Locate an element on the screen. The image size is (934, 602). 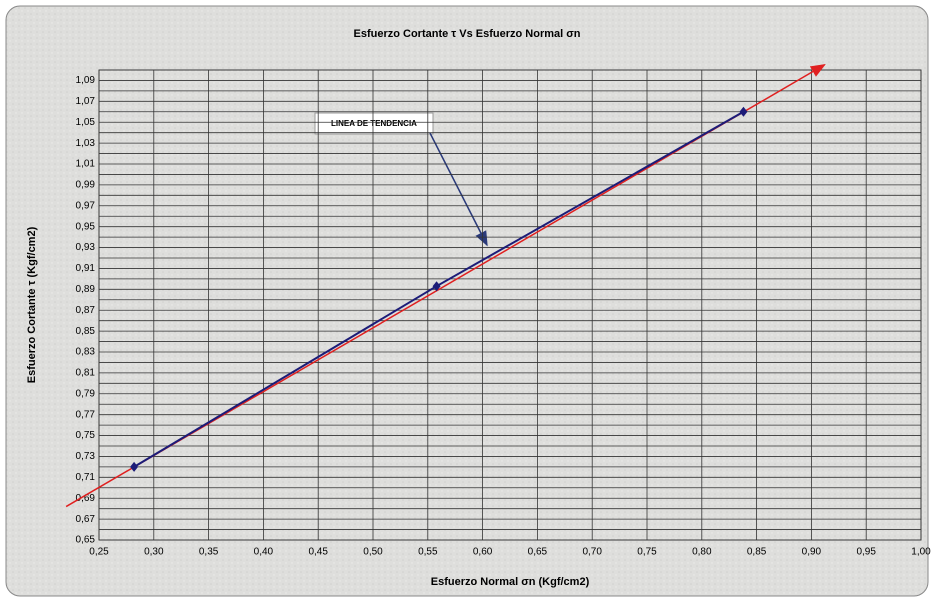
y-tick-label: 0,95 is located at coordinates (86, 226).